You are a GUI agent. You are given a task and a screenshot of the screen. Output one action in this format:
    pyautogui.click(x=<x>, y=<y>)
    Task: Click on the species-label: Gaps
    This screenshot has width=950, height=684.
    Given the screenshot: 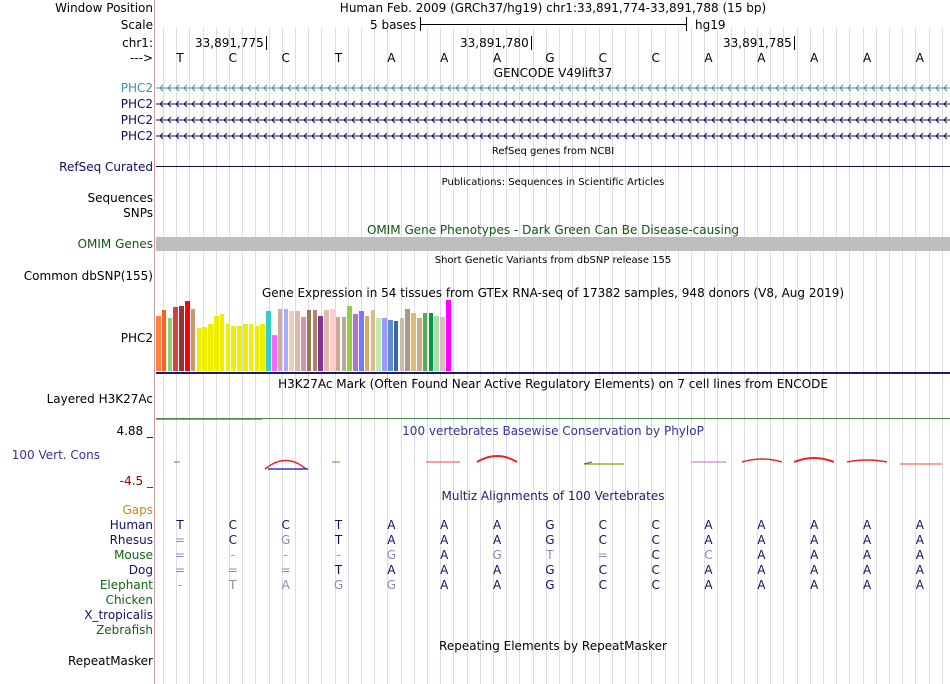 What is the action you would take?
    pyautogui.click(x=137, y=510)
    